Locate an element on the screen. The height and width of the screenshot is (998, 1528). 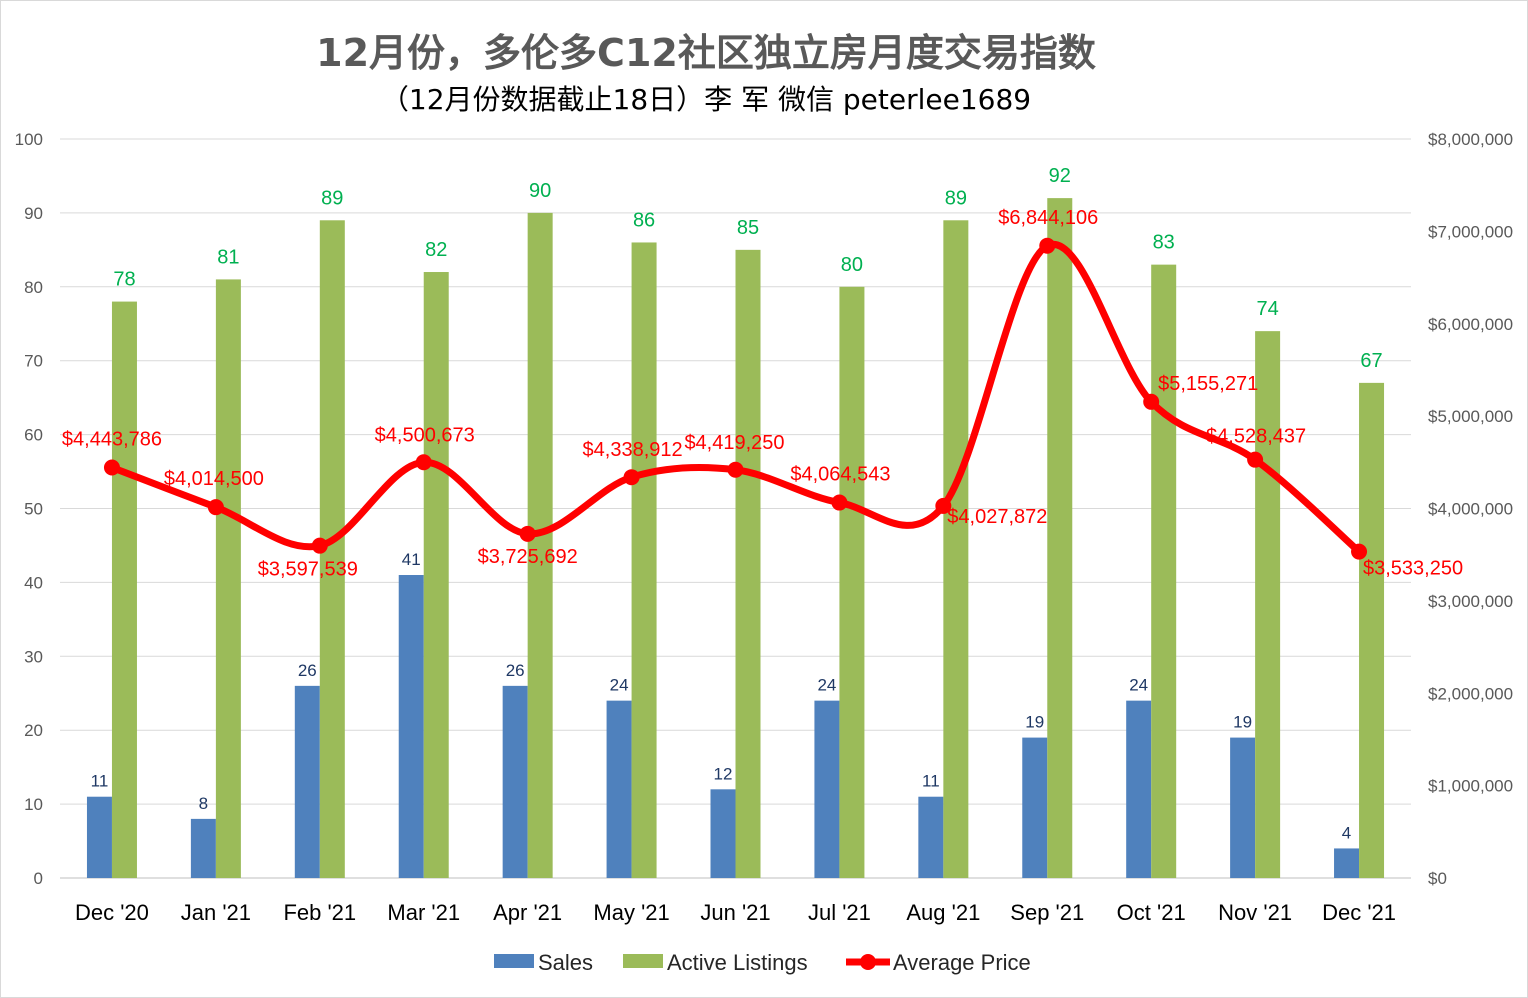
y-right-tick-label: $0 is located at coordinates (1437, 878).